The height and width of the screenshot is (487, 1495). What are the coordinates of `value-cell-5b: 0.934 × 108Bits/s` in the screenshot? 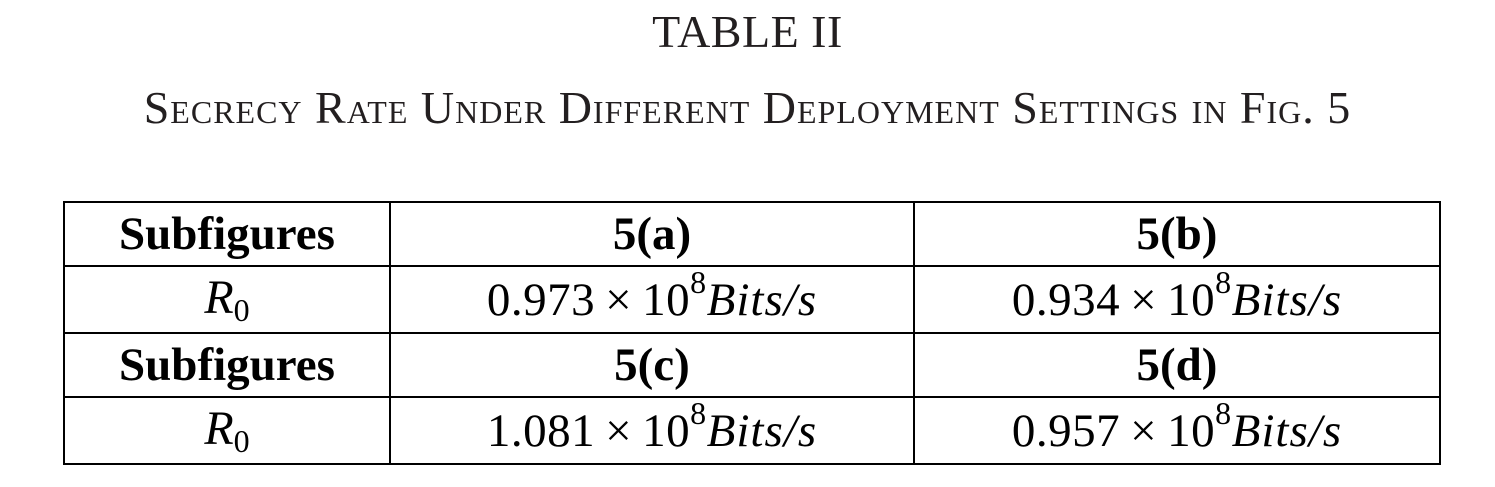 It's located at (1177, 299).